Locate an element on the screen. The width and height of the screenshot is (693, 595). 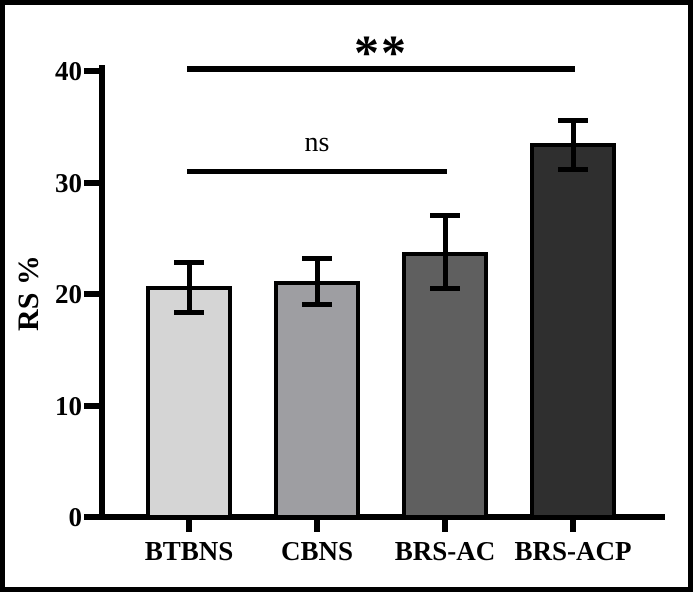
bar-btbns is located at coordinates (189, 402).